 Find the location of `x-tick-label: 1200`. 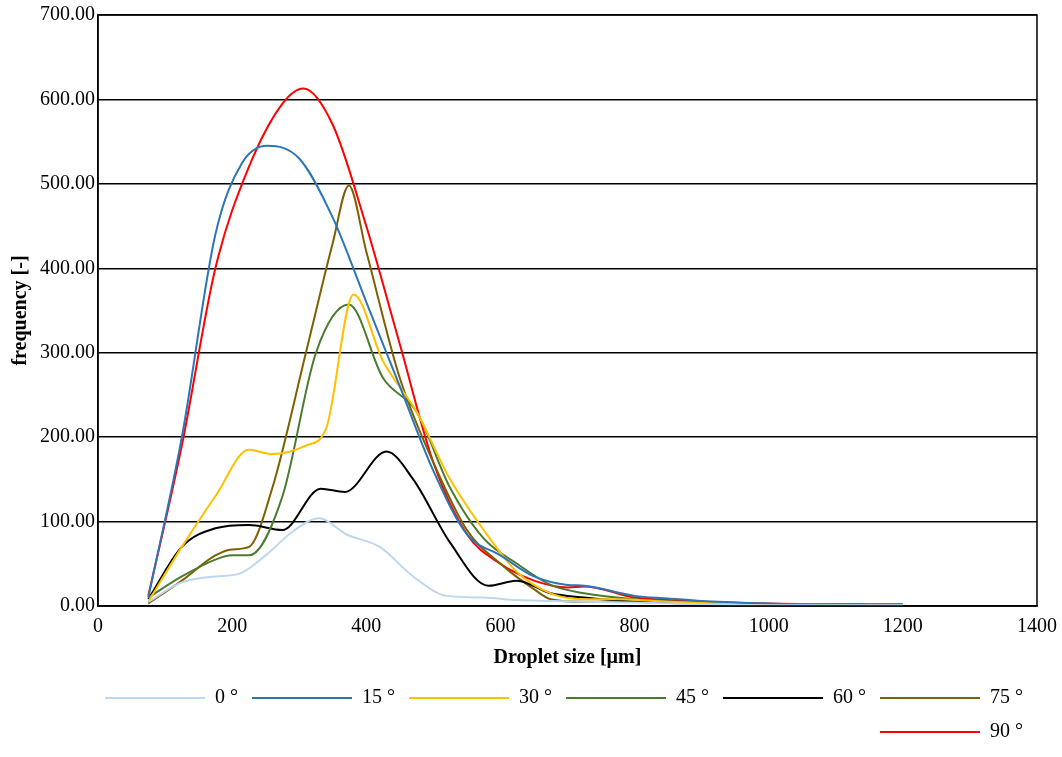

x-tick-label: 1200 is located at coordinates (902, 625).